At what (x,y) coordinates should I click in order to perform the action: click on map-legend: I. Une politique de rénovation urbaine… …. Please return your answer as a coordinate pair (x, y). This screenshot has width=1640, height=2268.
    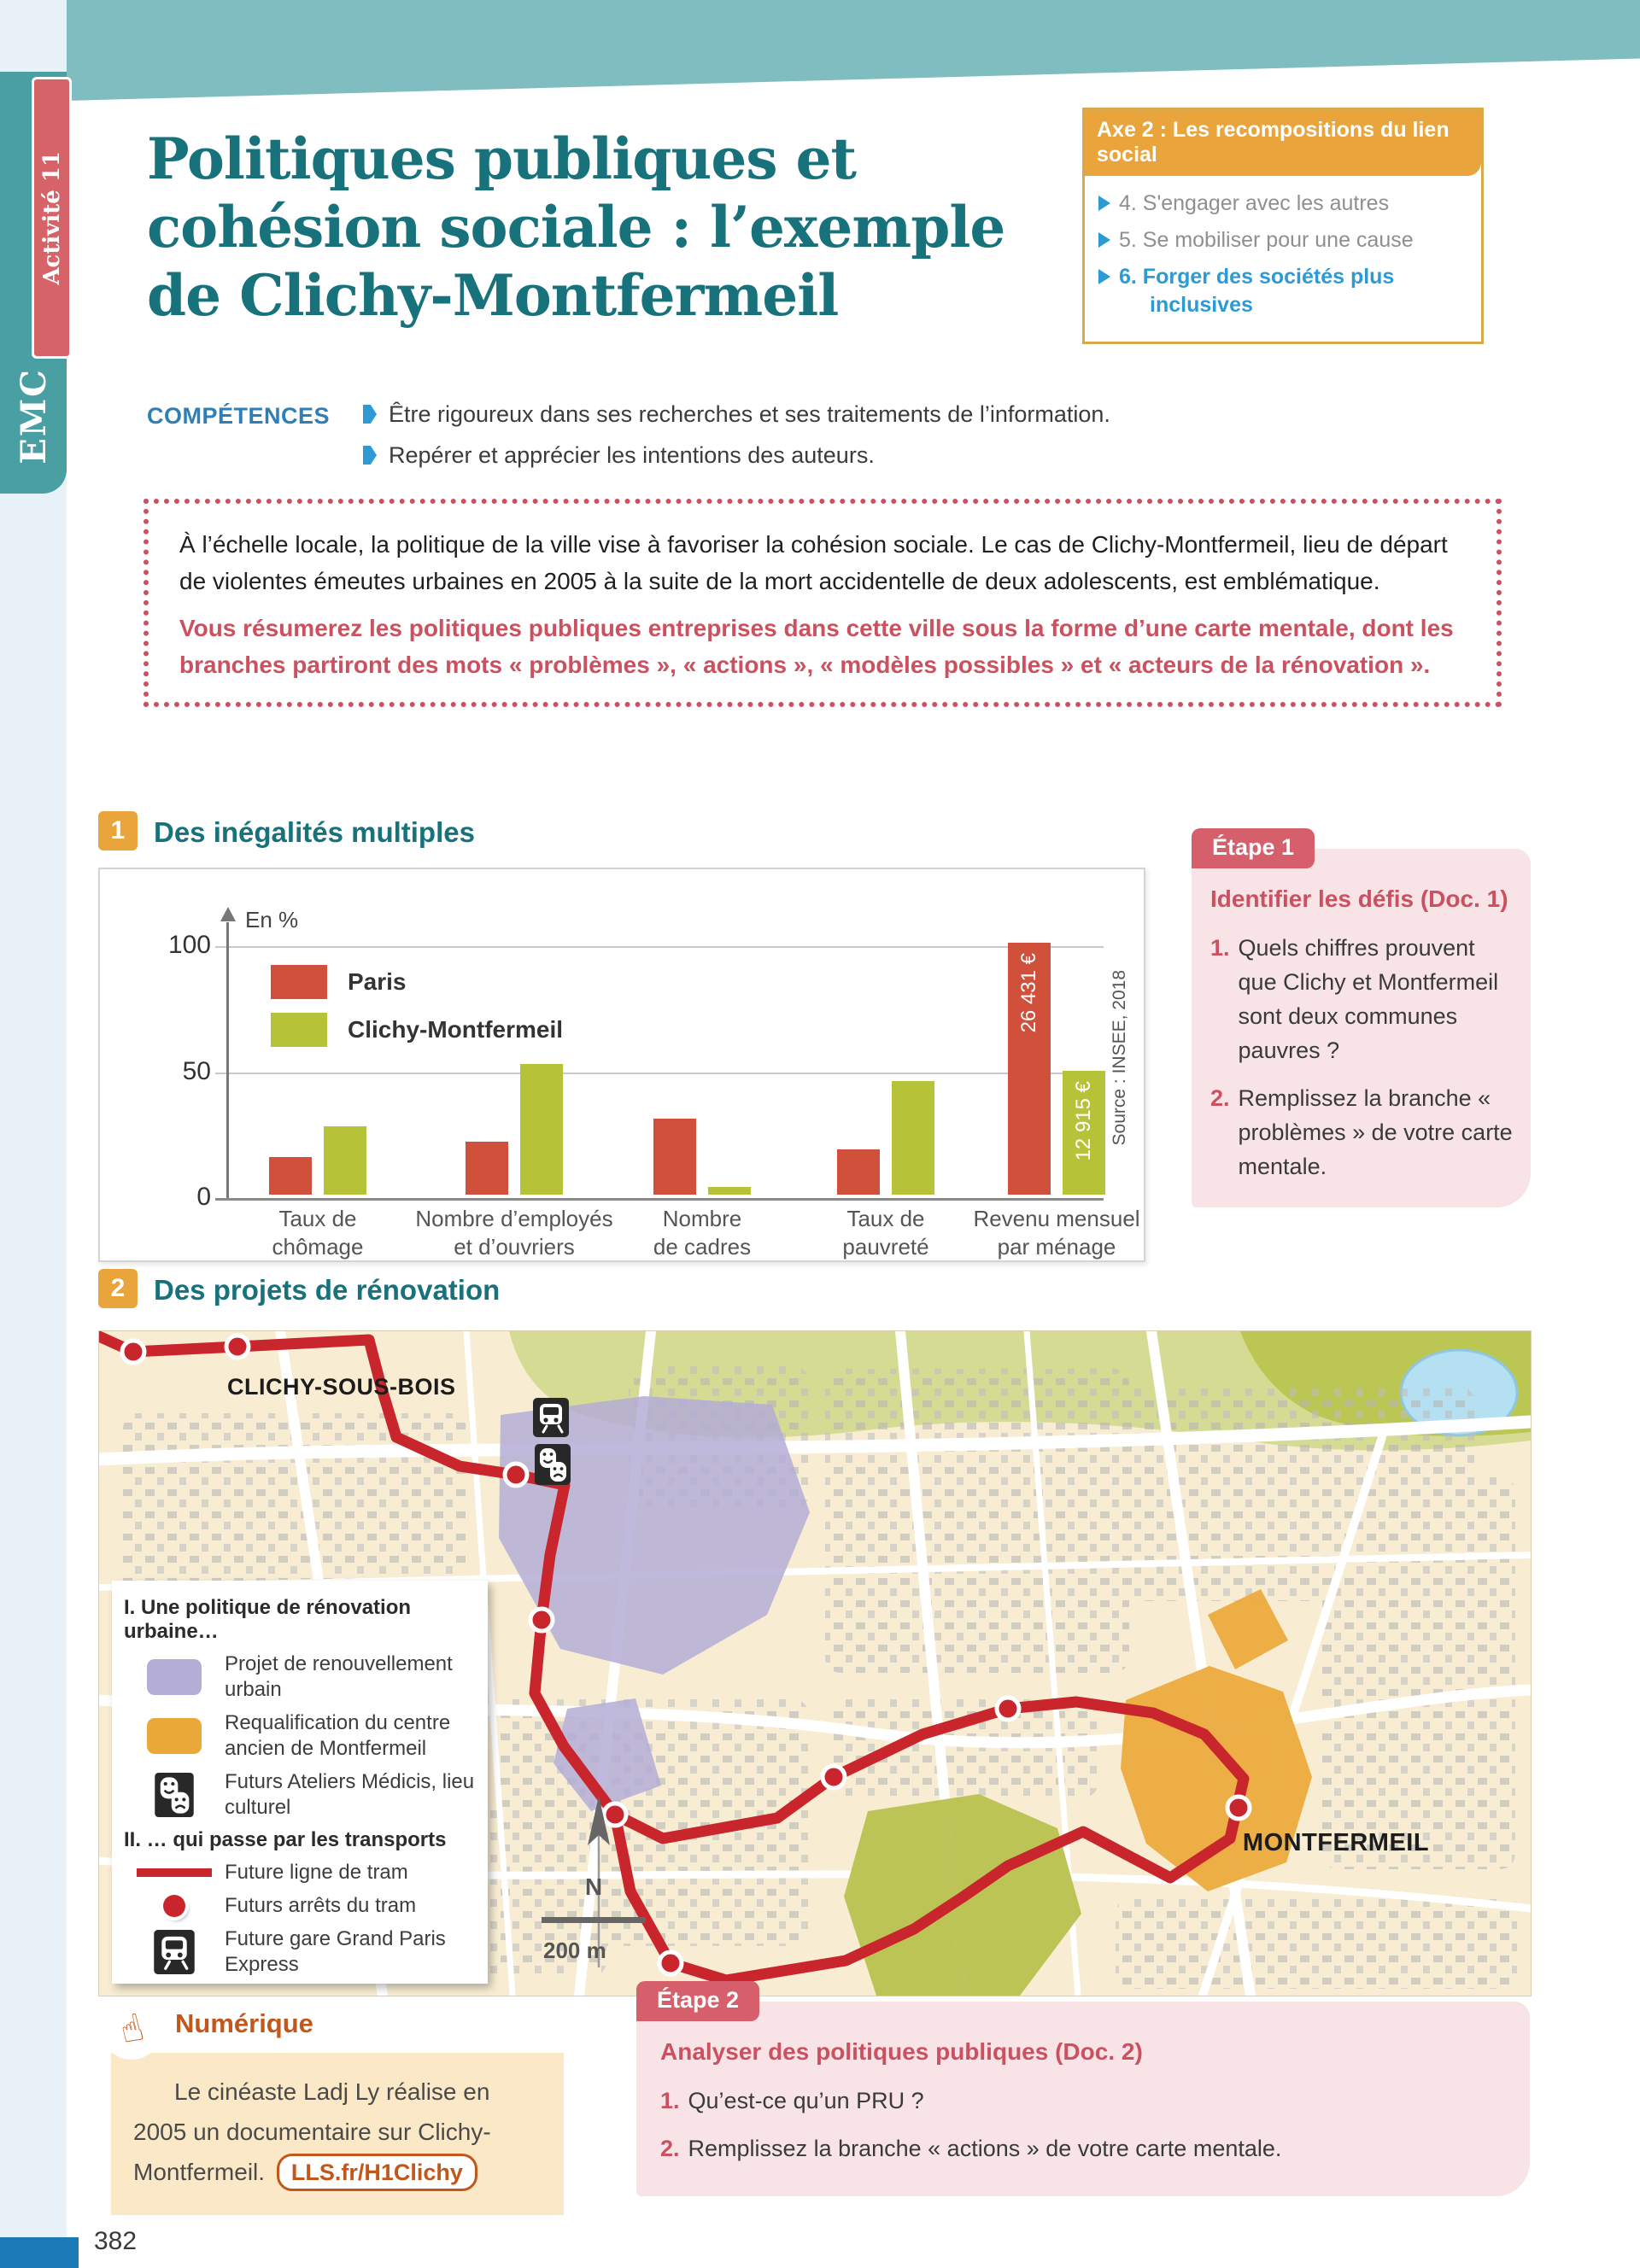
    Looking at the image, I should click on (300, 1782).